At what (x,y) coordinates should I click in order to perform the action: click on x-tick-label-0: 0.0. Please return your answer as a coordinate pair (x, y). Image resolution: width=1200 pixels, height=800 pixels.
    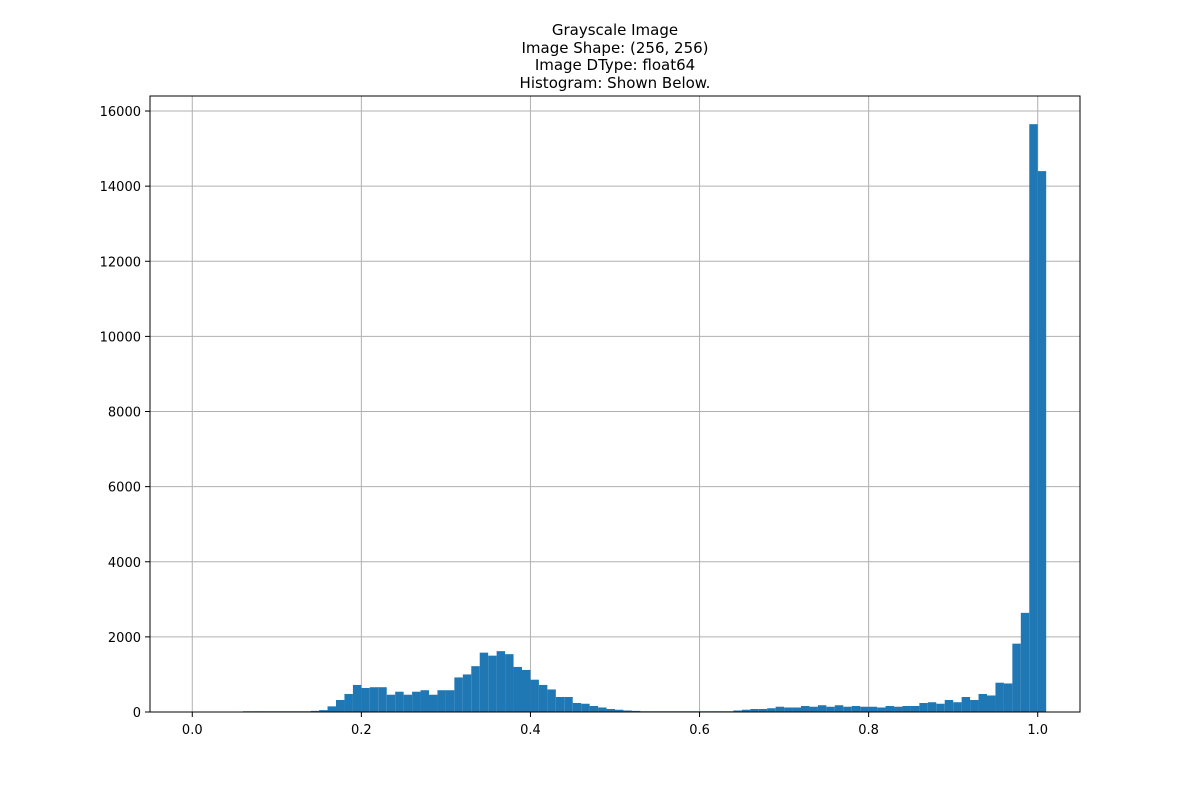
    Looking at the image, I should click on (192, 730).